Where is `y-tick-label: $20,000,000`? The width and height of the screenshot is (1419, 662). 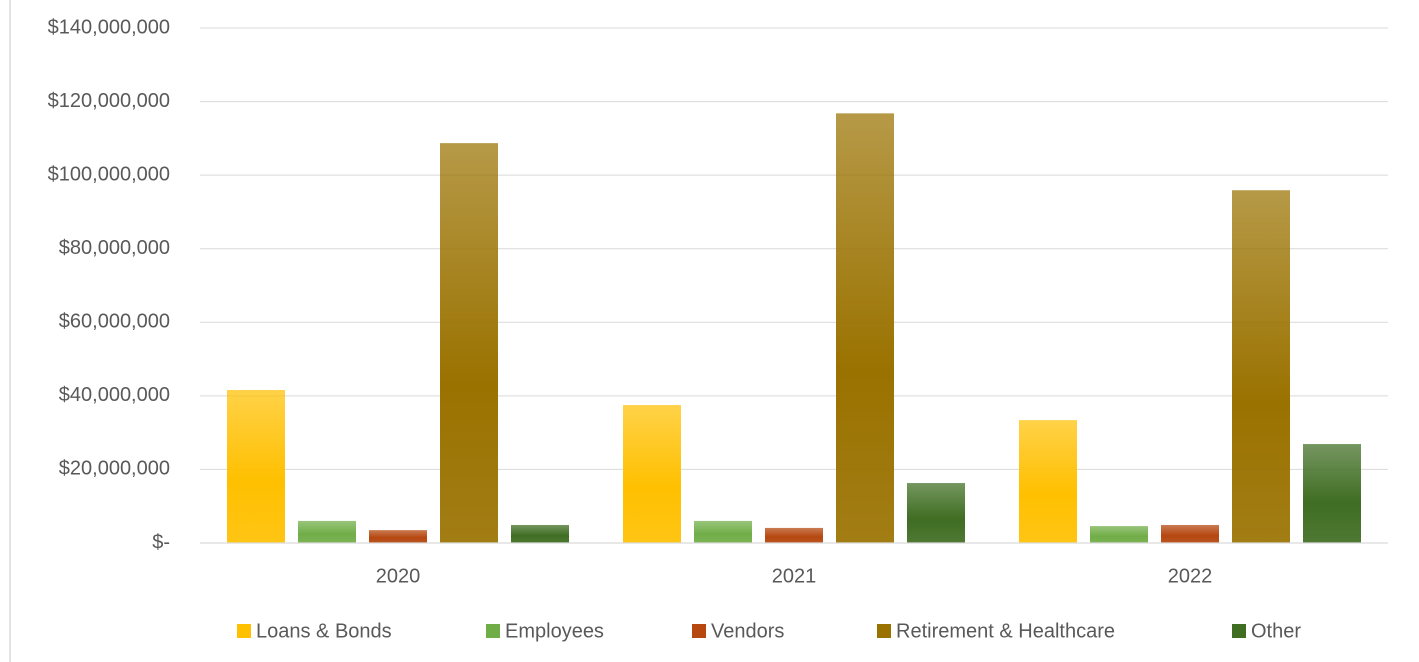
y-tick-label: $20,000,000 is located at coordinates (114, 469).